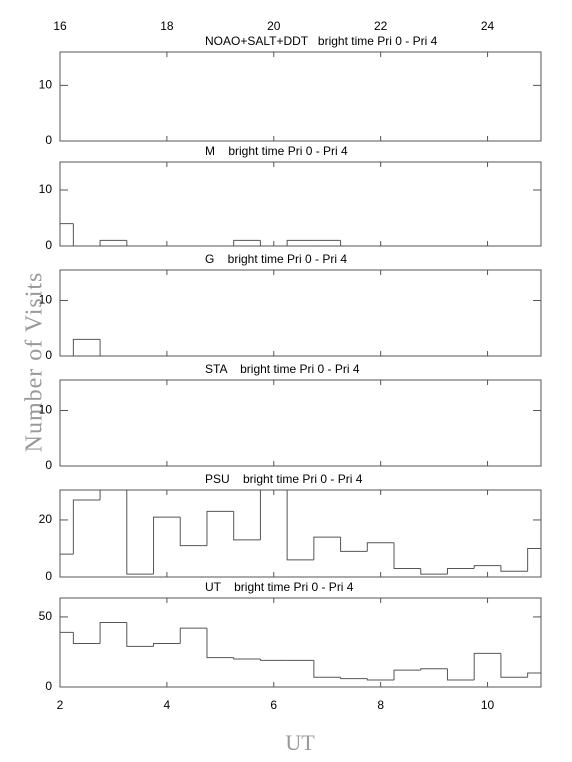 This screenshot has height=762, width=572. What do you see at coordinates (282, 369) in the screenshot?
I see `panel-title: STA bright time Pri 0 - Pri 4` at bounding box center [282, 369].